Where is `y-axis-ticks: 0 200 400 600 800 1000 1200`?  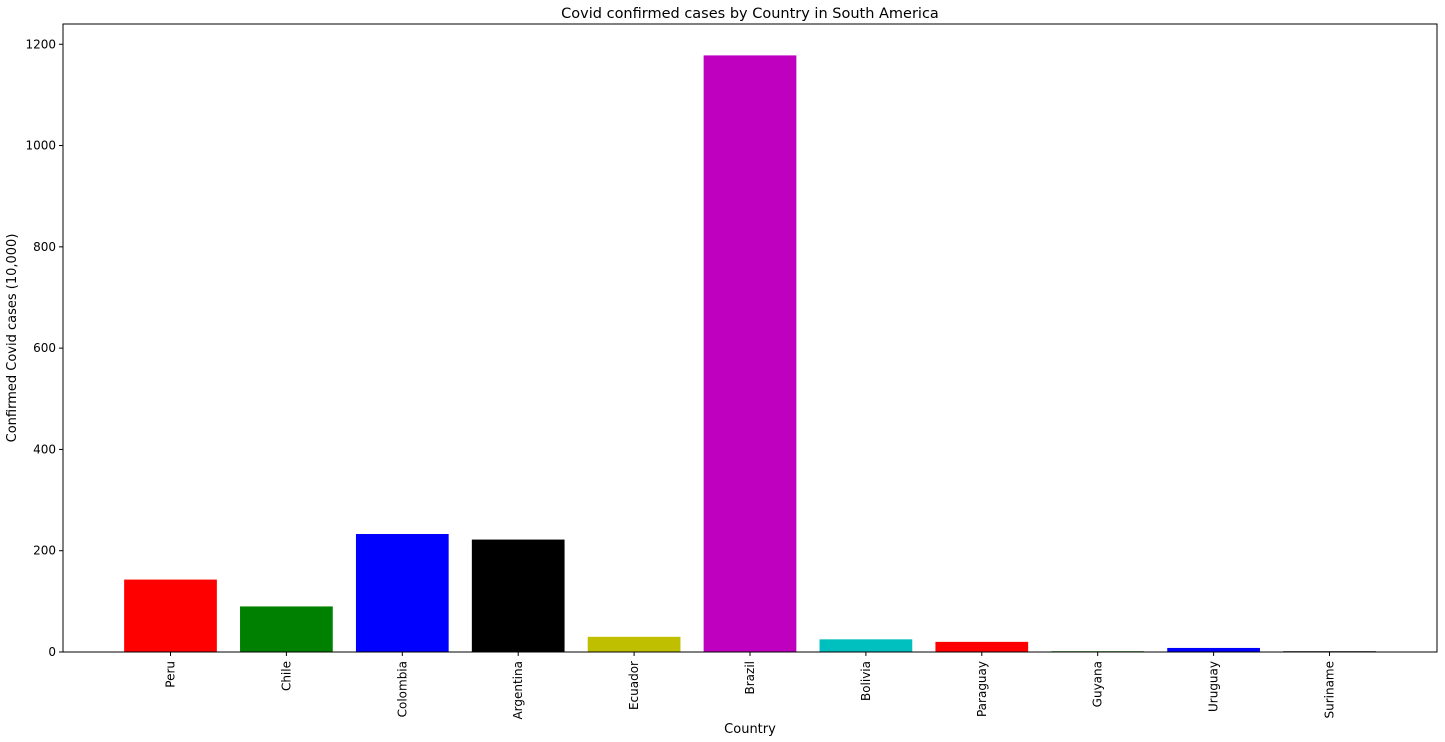 y-axis-ticks: 0 200 400 600 800 1000 1200 is located at coordinates (44, 348).